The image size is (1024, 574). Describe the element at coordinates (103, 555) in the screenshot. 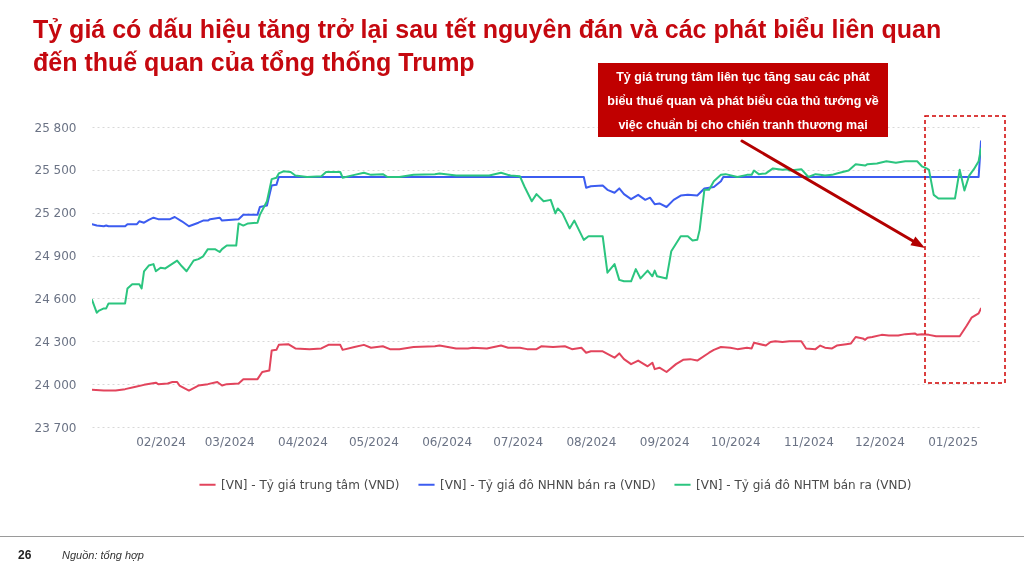

I see `text: Nguồn: tổng hợp` at that location.